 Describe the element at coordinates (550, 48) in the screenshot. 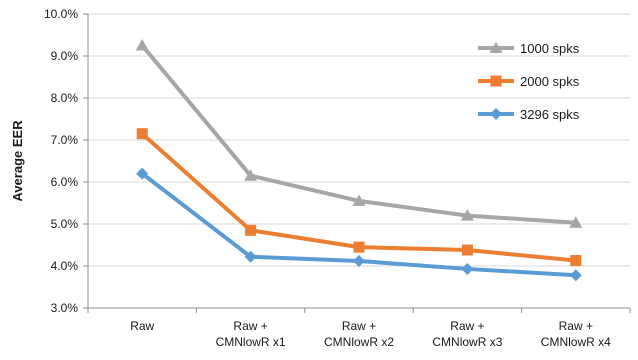

I see `legend-label: 1000 spks` at that location.